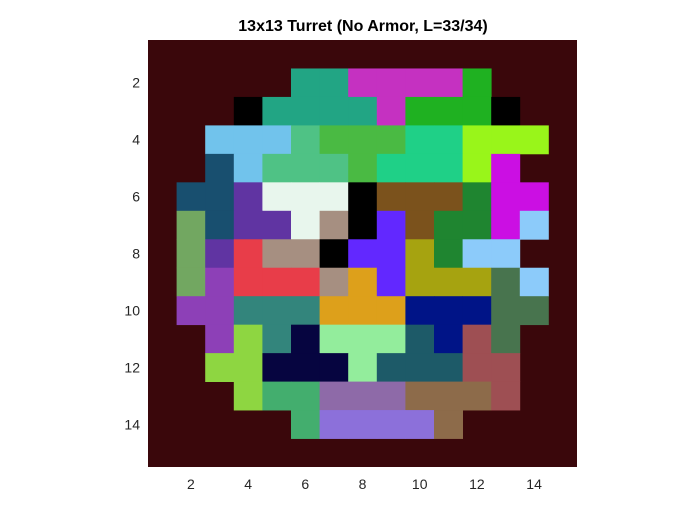  What do you see at coordinates (420, 484) in the screenshot?
I see `x-tick-label: 10` at bounding box center [420, 484].